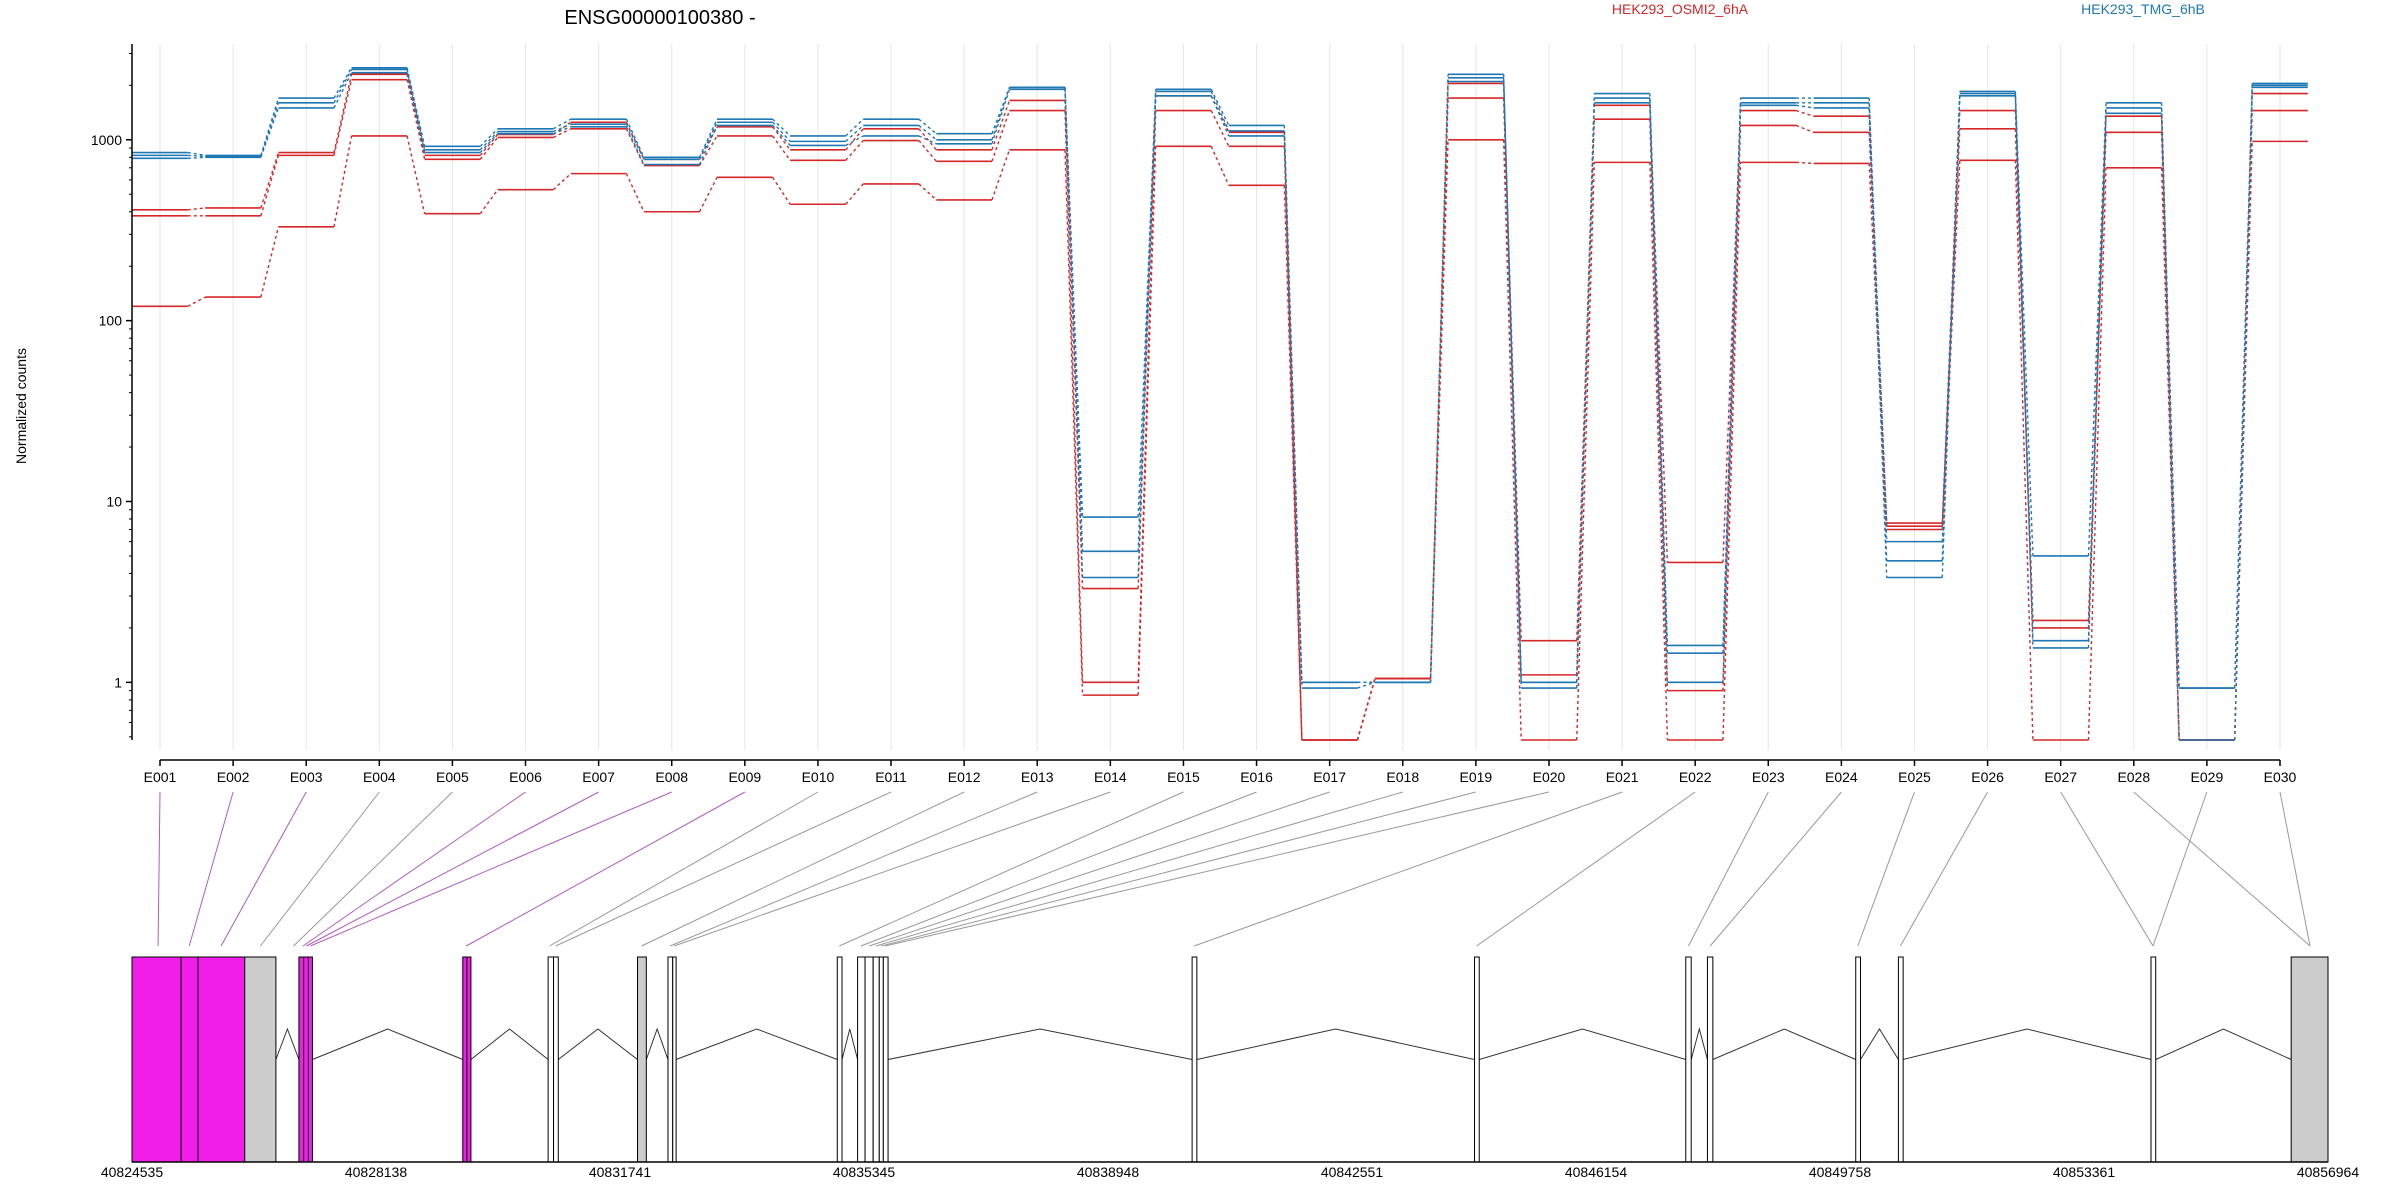 The height and width of the screenshot is (1200, 2400). What do you see at coordinates (598, 777) in the screenshot?
I see `x-tick-label: E007` at bounding box center [598, 777].